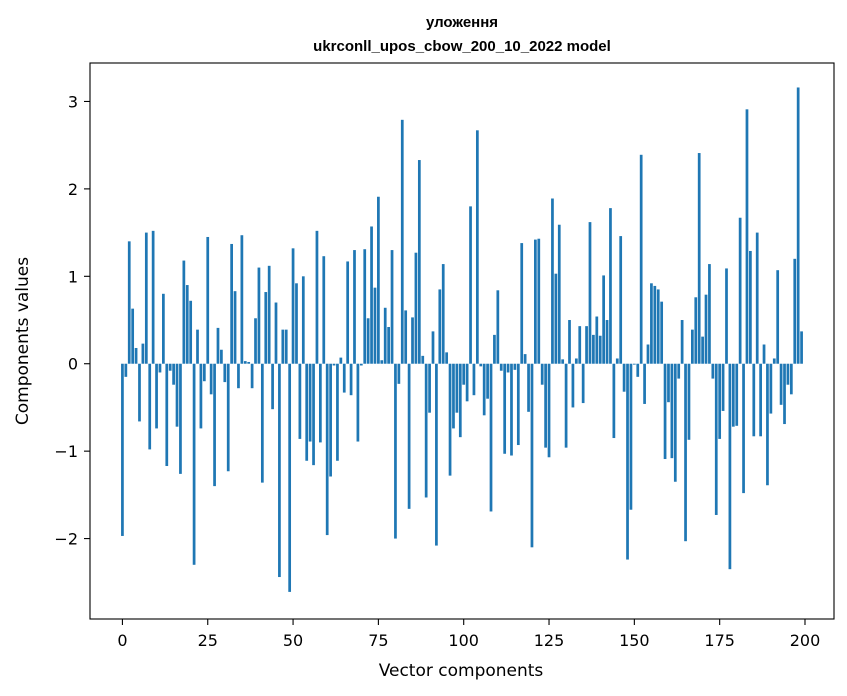 Image resolution: width=847 pixels, height=696 pixels. Describe the element at coordinates (293, 640) in the screenshot. I see `x-tick-label: 50` at that location.